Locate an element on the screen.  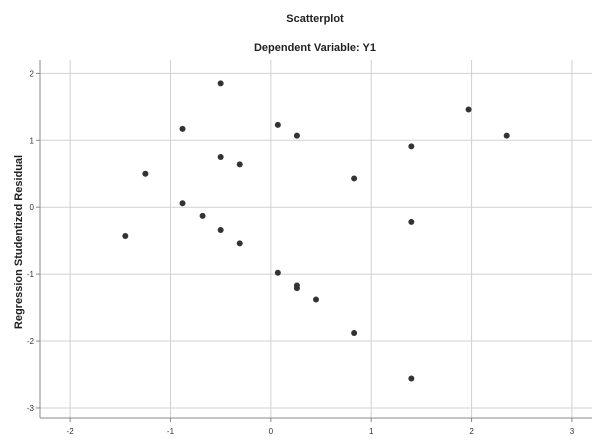
x-tick-label: -2 is located at coordinates (71, 431).